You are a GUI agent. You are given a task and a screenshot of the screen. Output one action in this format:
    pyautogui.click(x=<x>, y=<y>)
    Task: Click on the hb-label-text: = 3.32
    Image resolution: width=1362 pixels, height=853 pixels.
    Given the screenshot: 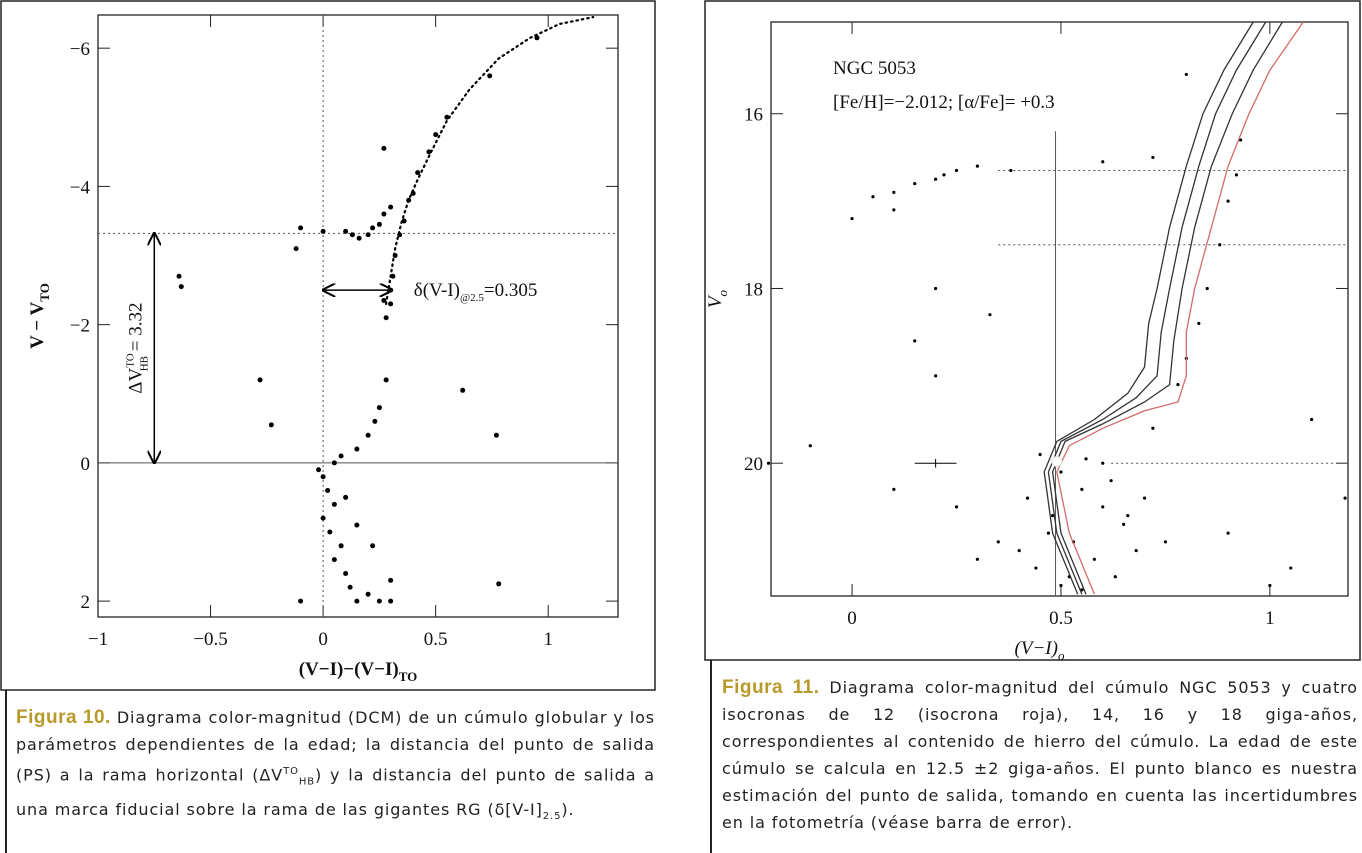 What is the action you would take?
    pyautogui.click(x=135, y=329)
    